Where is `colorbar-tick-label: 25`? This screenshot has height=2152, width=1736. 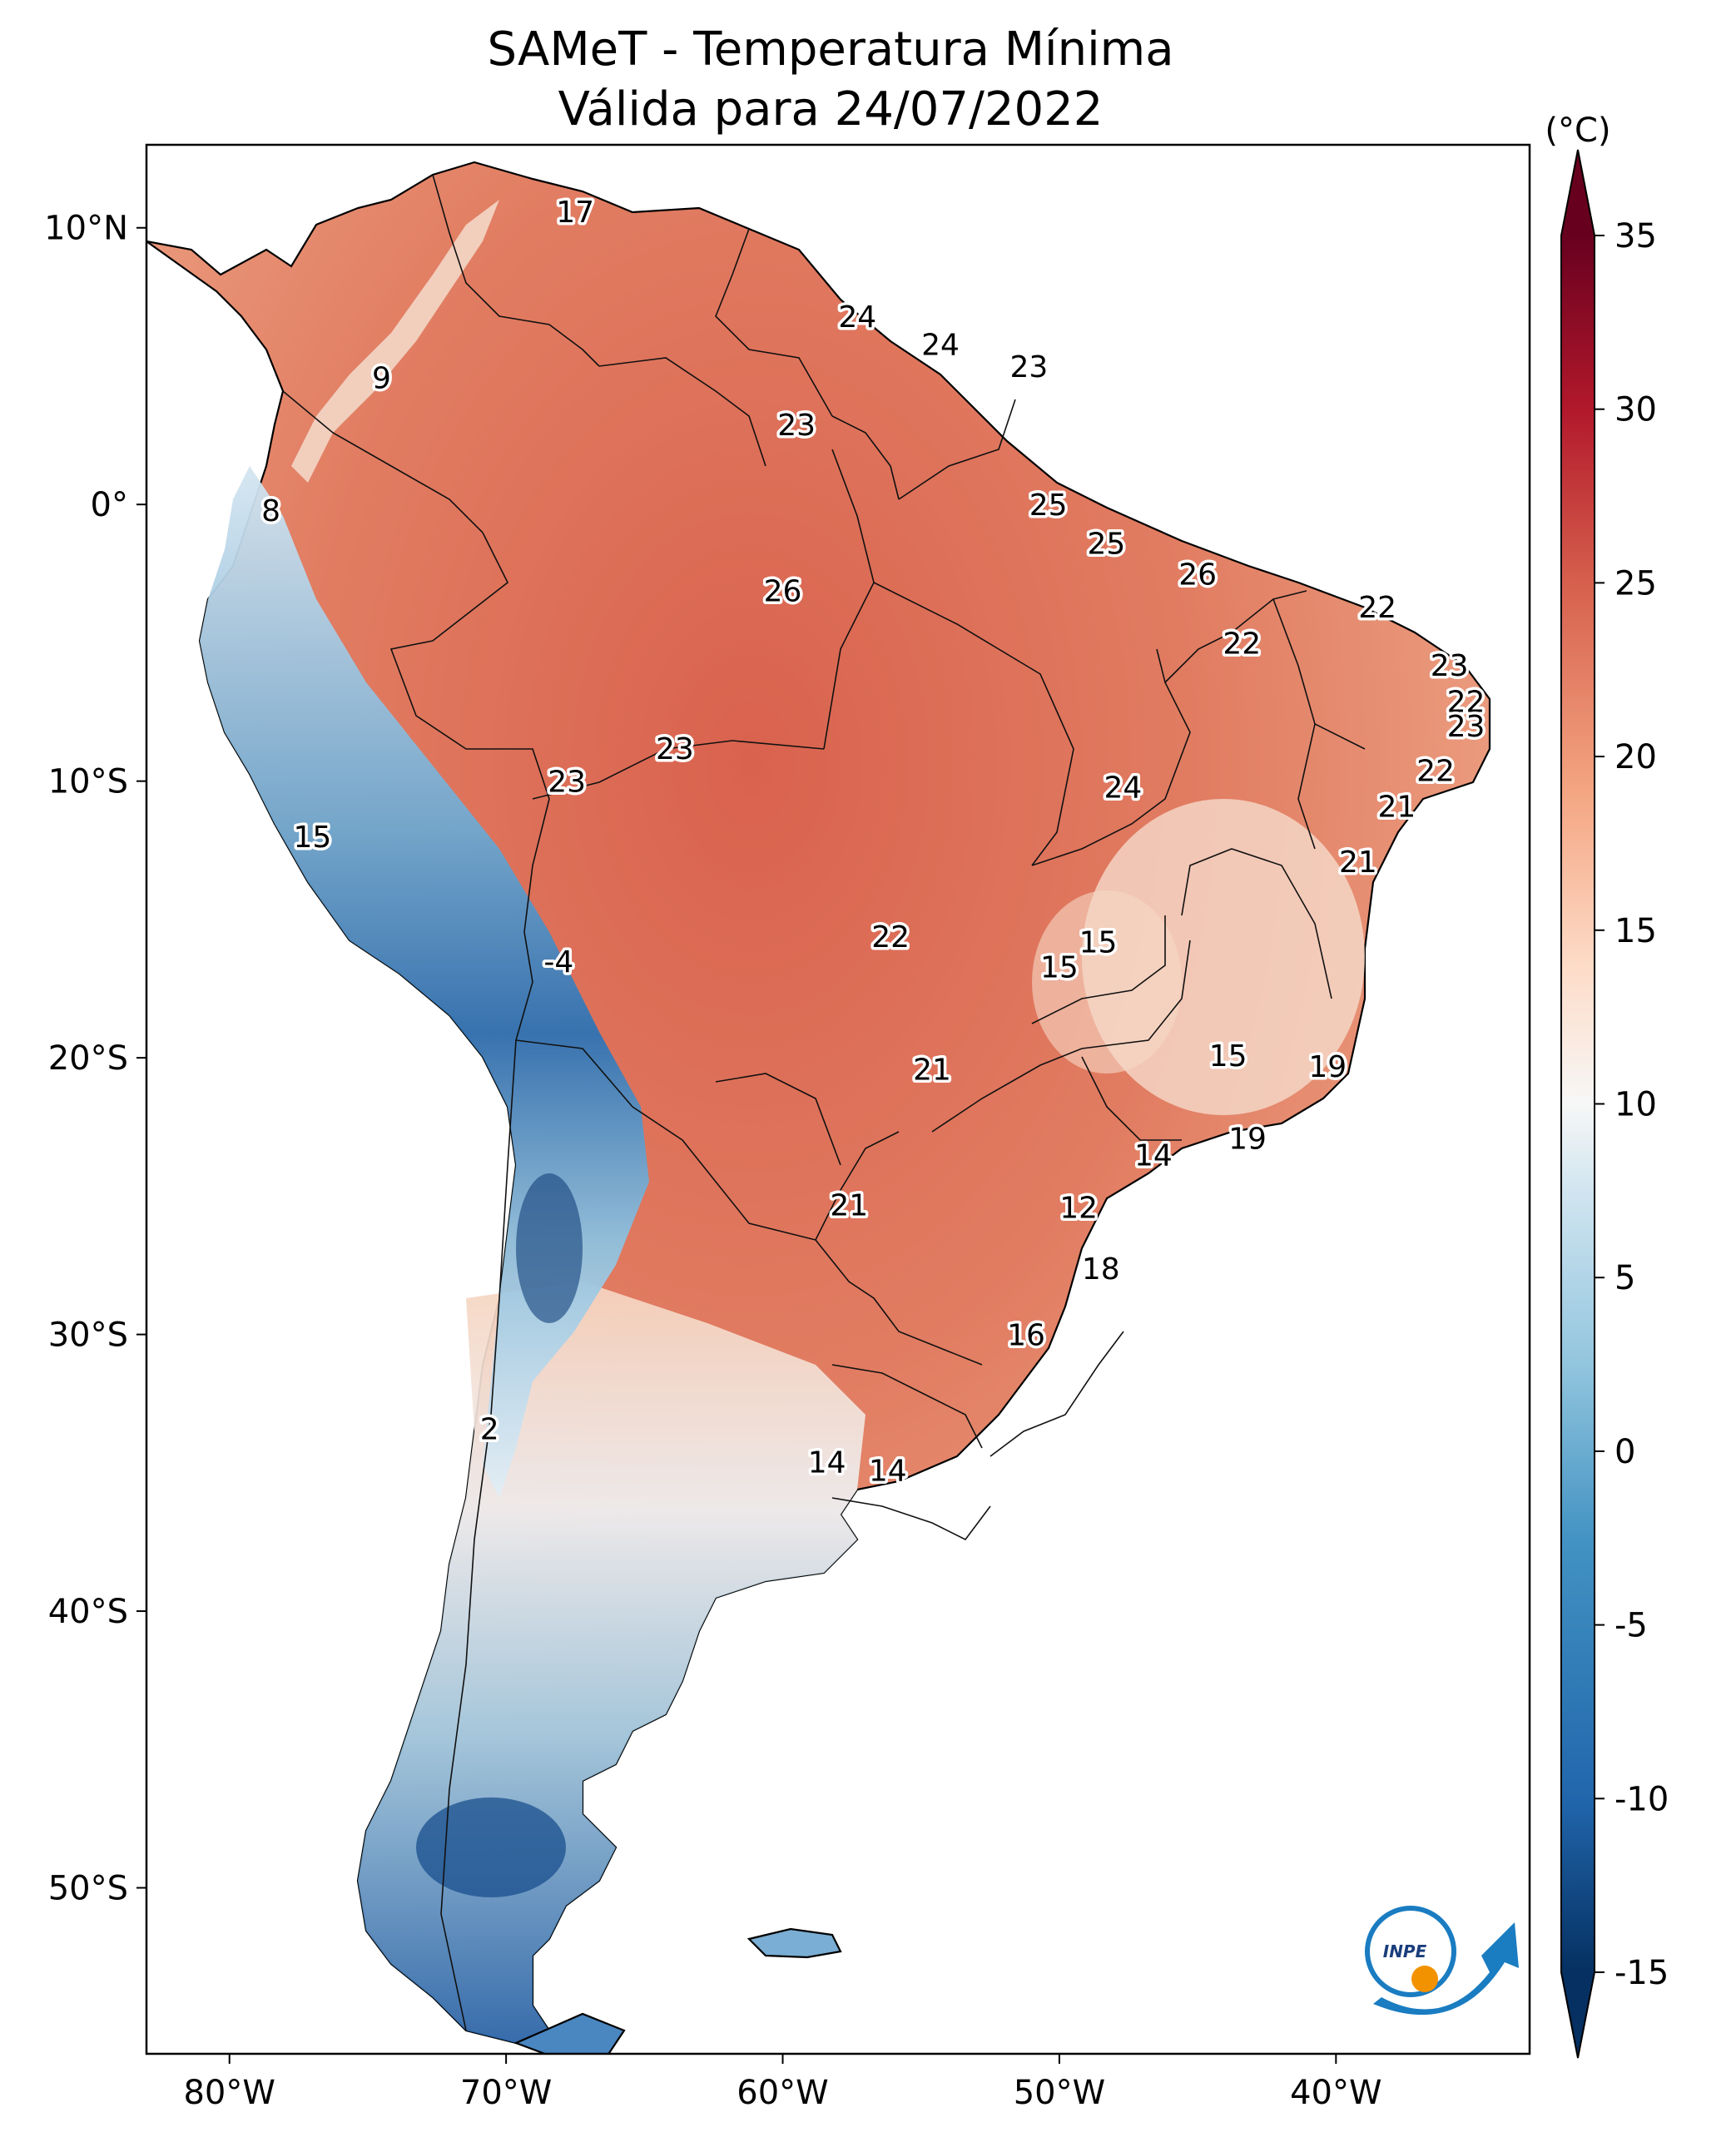 colorbar-tick-label: 25 is located at coordinates (1636, 583).